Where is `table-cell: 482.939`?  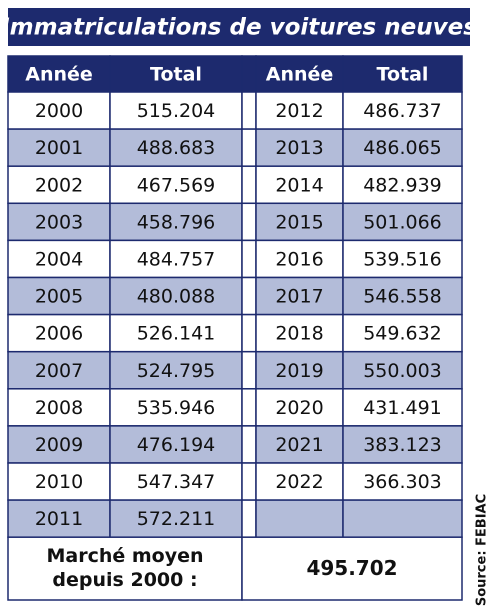 table-cell: 482.939 is located at coordinates (402, 185).